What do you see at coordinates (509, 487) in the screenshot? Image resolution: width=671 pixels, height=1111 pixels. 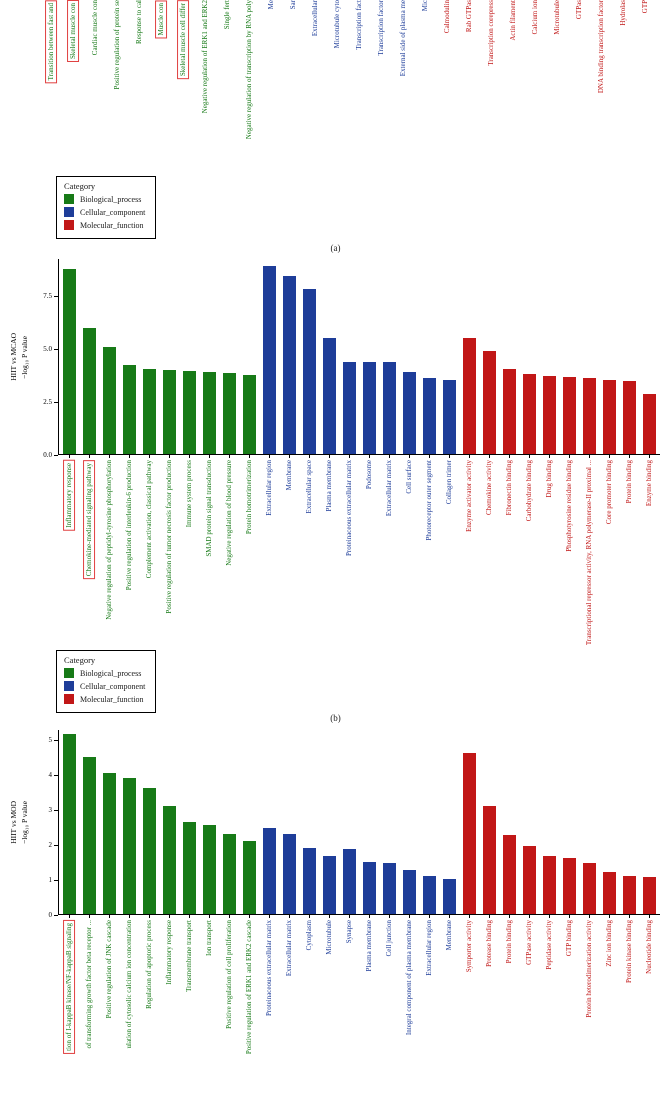 I see `x-axis-label-slot: Fibronectin binding` at bounding box center [509, 487].